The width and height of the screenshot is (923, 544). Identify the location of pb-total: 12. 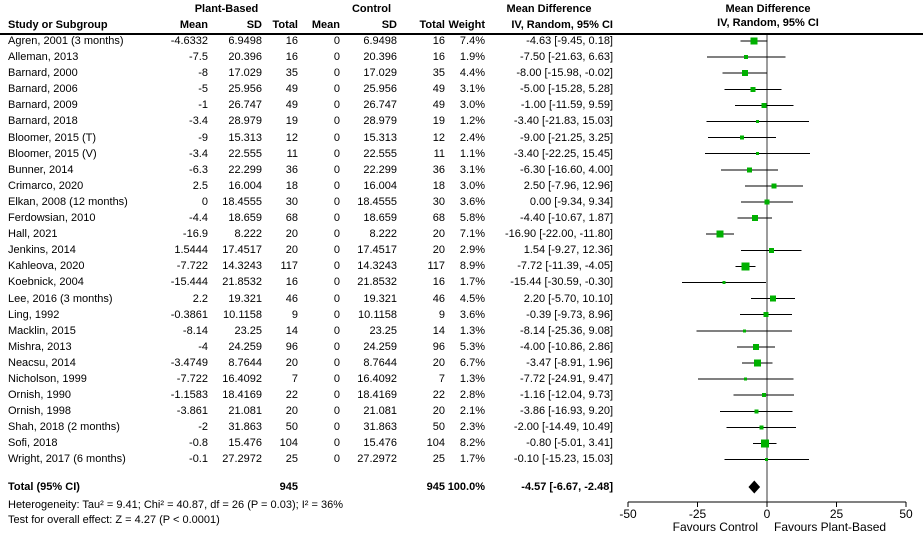
(291, 137).